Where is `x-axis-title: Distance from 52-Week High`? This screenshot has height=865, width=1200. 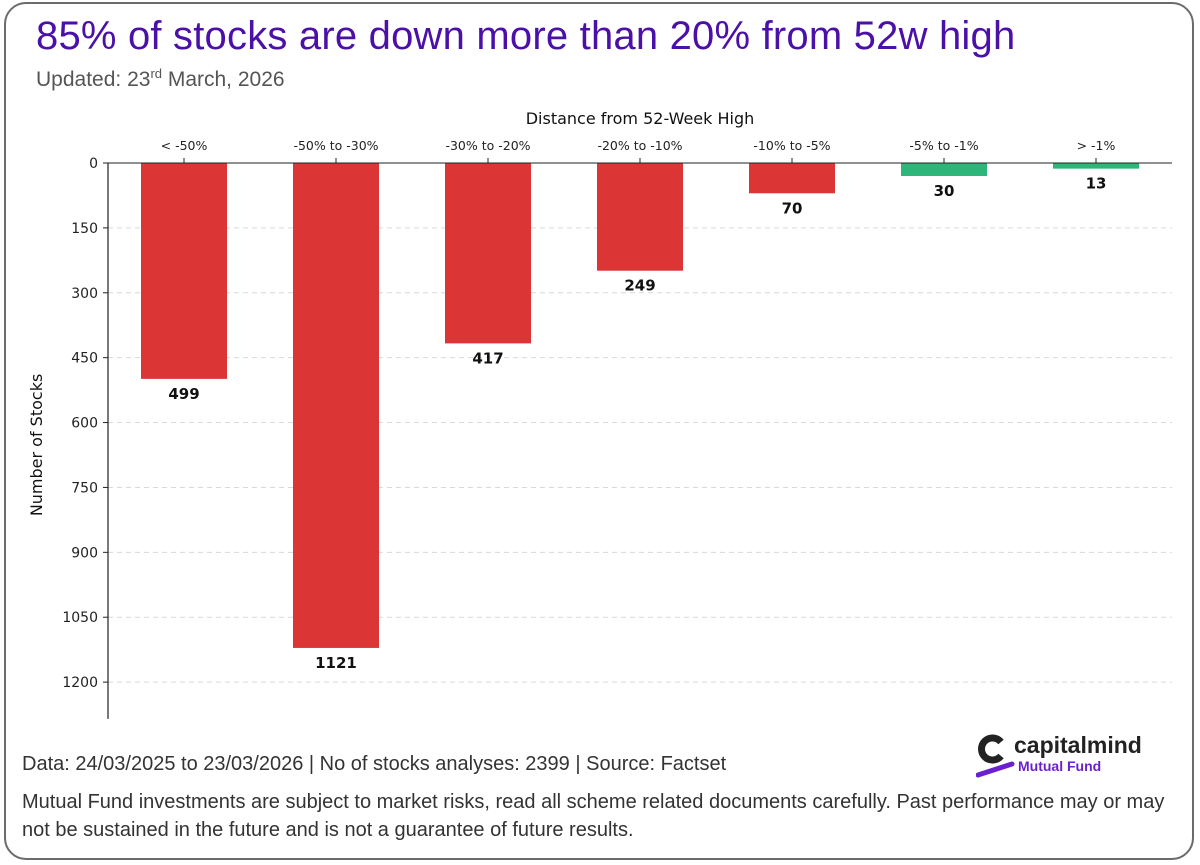 x-axis-title: Distance from 52-Week High is located at coordinates (640, 118).